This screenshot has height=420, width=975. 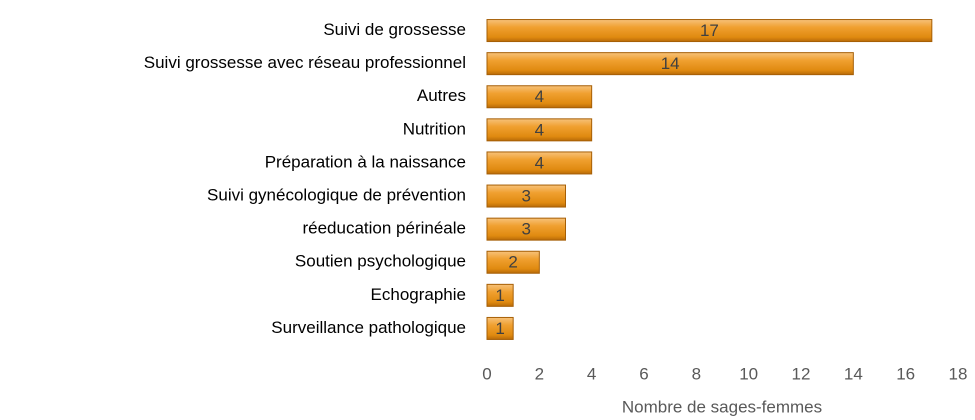 I want to click on y-tick-label: Nutrition, so click(x=434, y=128).